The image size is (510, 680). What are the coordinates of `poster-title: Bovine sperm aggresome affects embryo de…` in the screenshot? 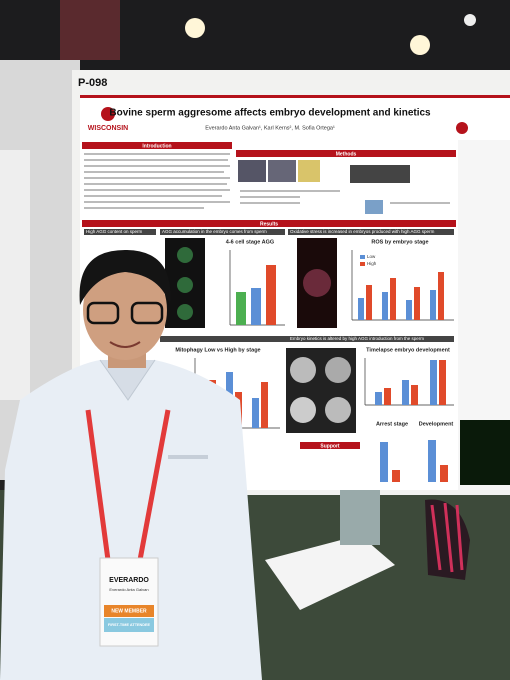 It's located at (270, 113).